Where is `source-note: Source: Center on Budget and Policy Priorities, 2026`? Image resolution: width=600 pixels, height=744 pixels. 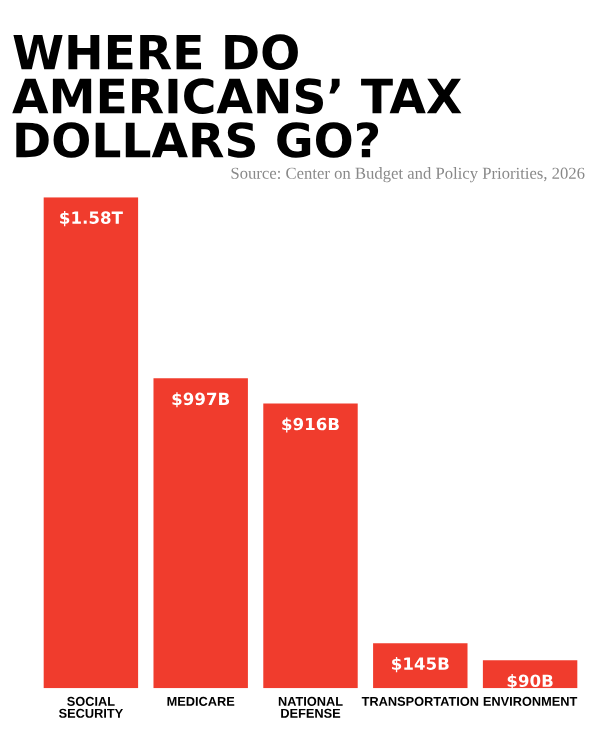
source-note: Source: Center on Budget and Policy Priorities, 2026 is located at coordinates (408, 175).